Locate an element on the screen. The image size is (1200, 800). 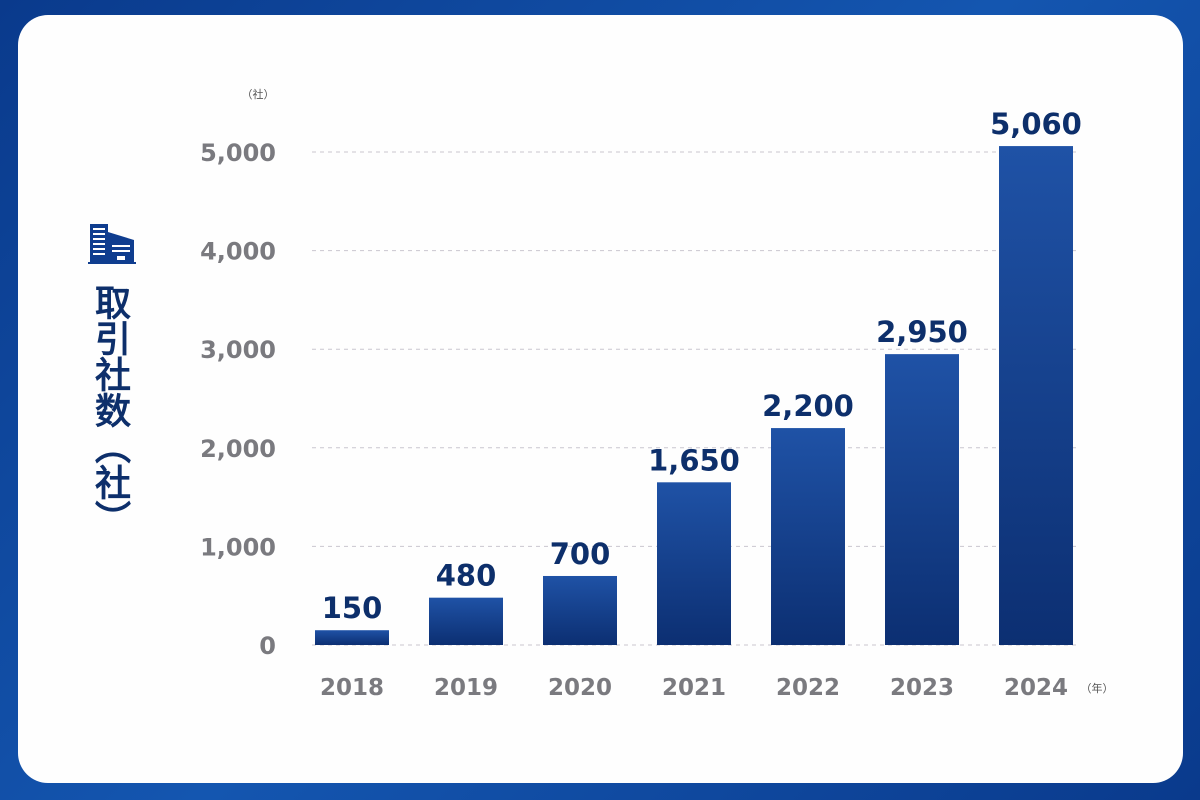
x-tick-label: 2020 is located at coordinates (580, 688).